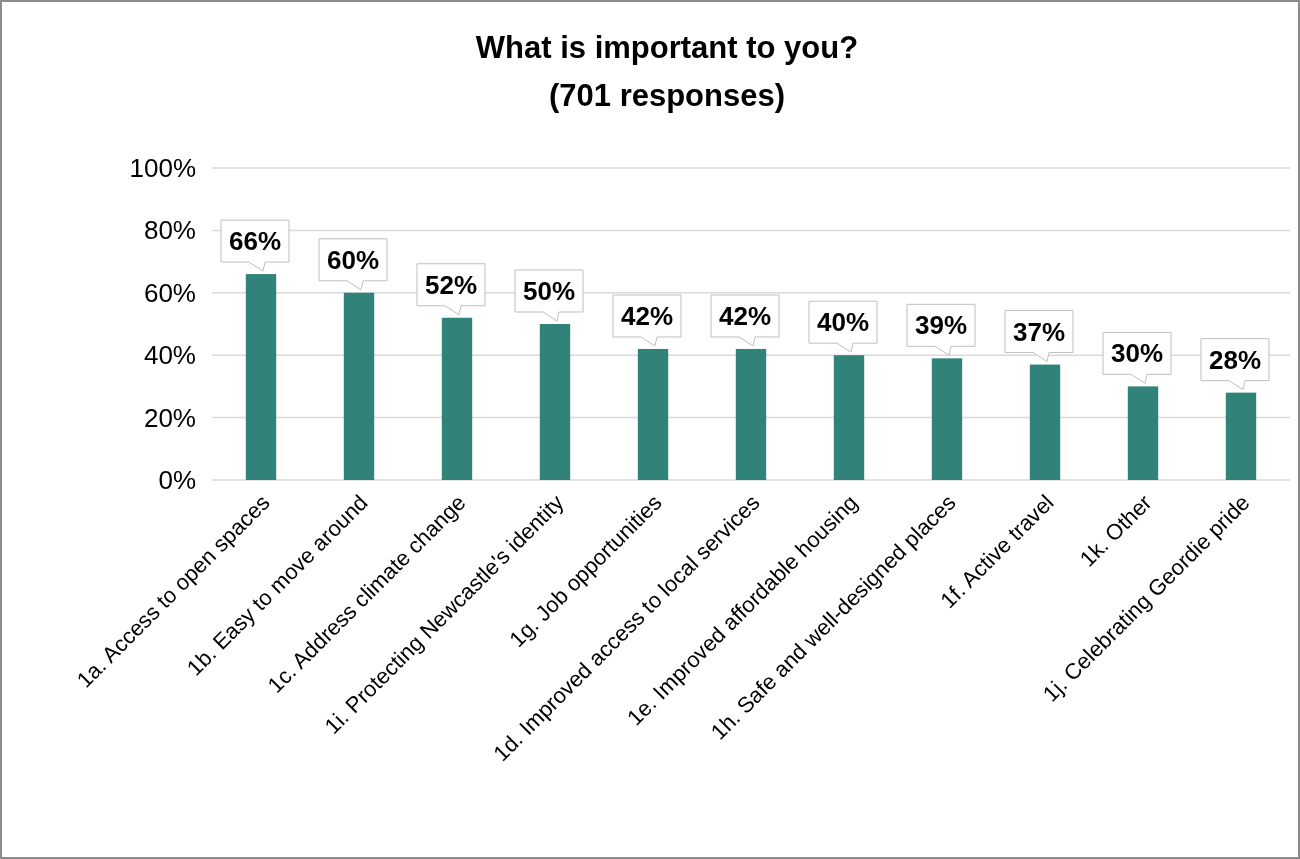  Describe the element at coordinates (667, 71) in the screenshot. I see `chart-title: What is important to you? (701 responses)` at that location.